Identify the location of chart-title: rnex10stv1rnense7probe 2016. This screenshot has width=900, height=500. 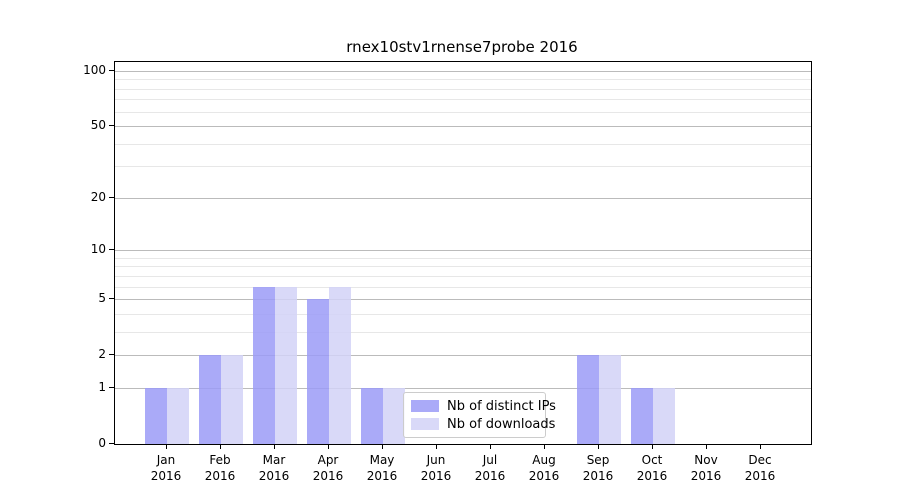
(462, 47).